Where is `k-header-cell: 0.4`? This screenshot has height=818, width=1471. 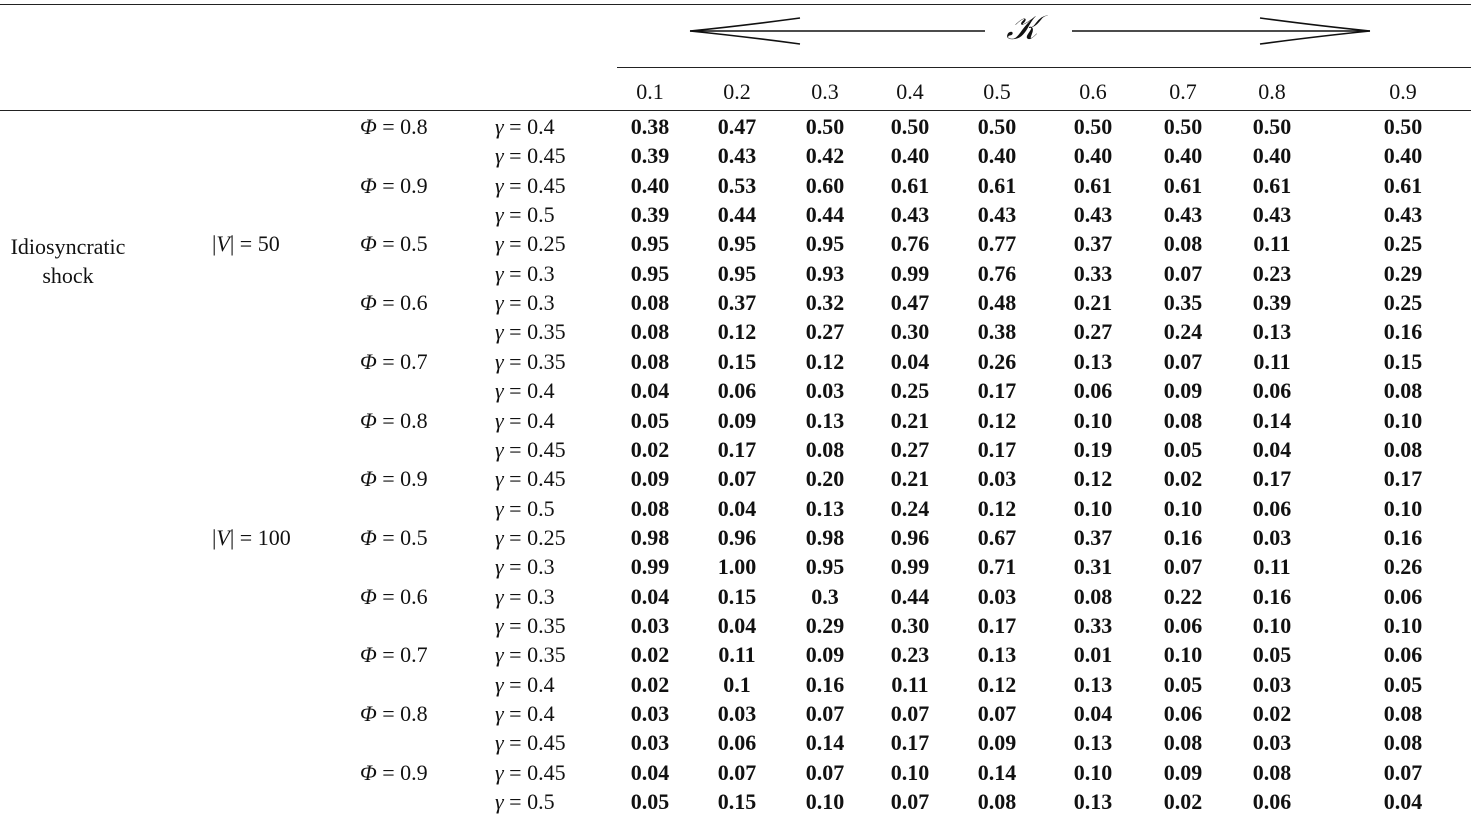
k-header-cell: 0.4 is located at coordinates (910, 91).